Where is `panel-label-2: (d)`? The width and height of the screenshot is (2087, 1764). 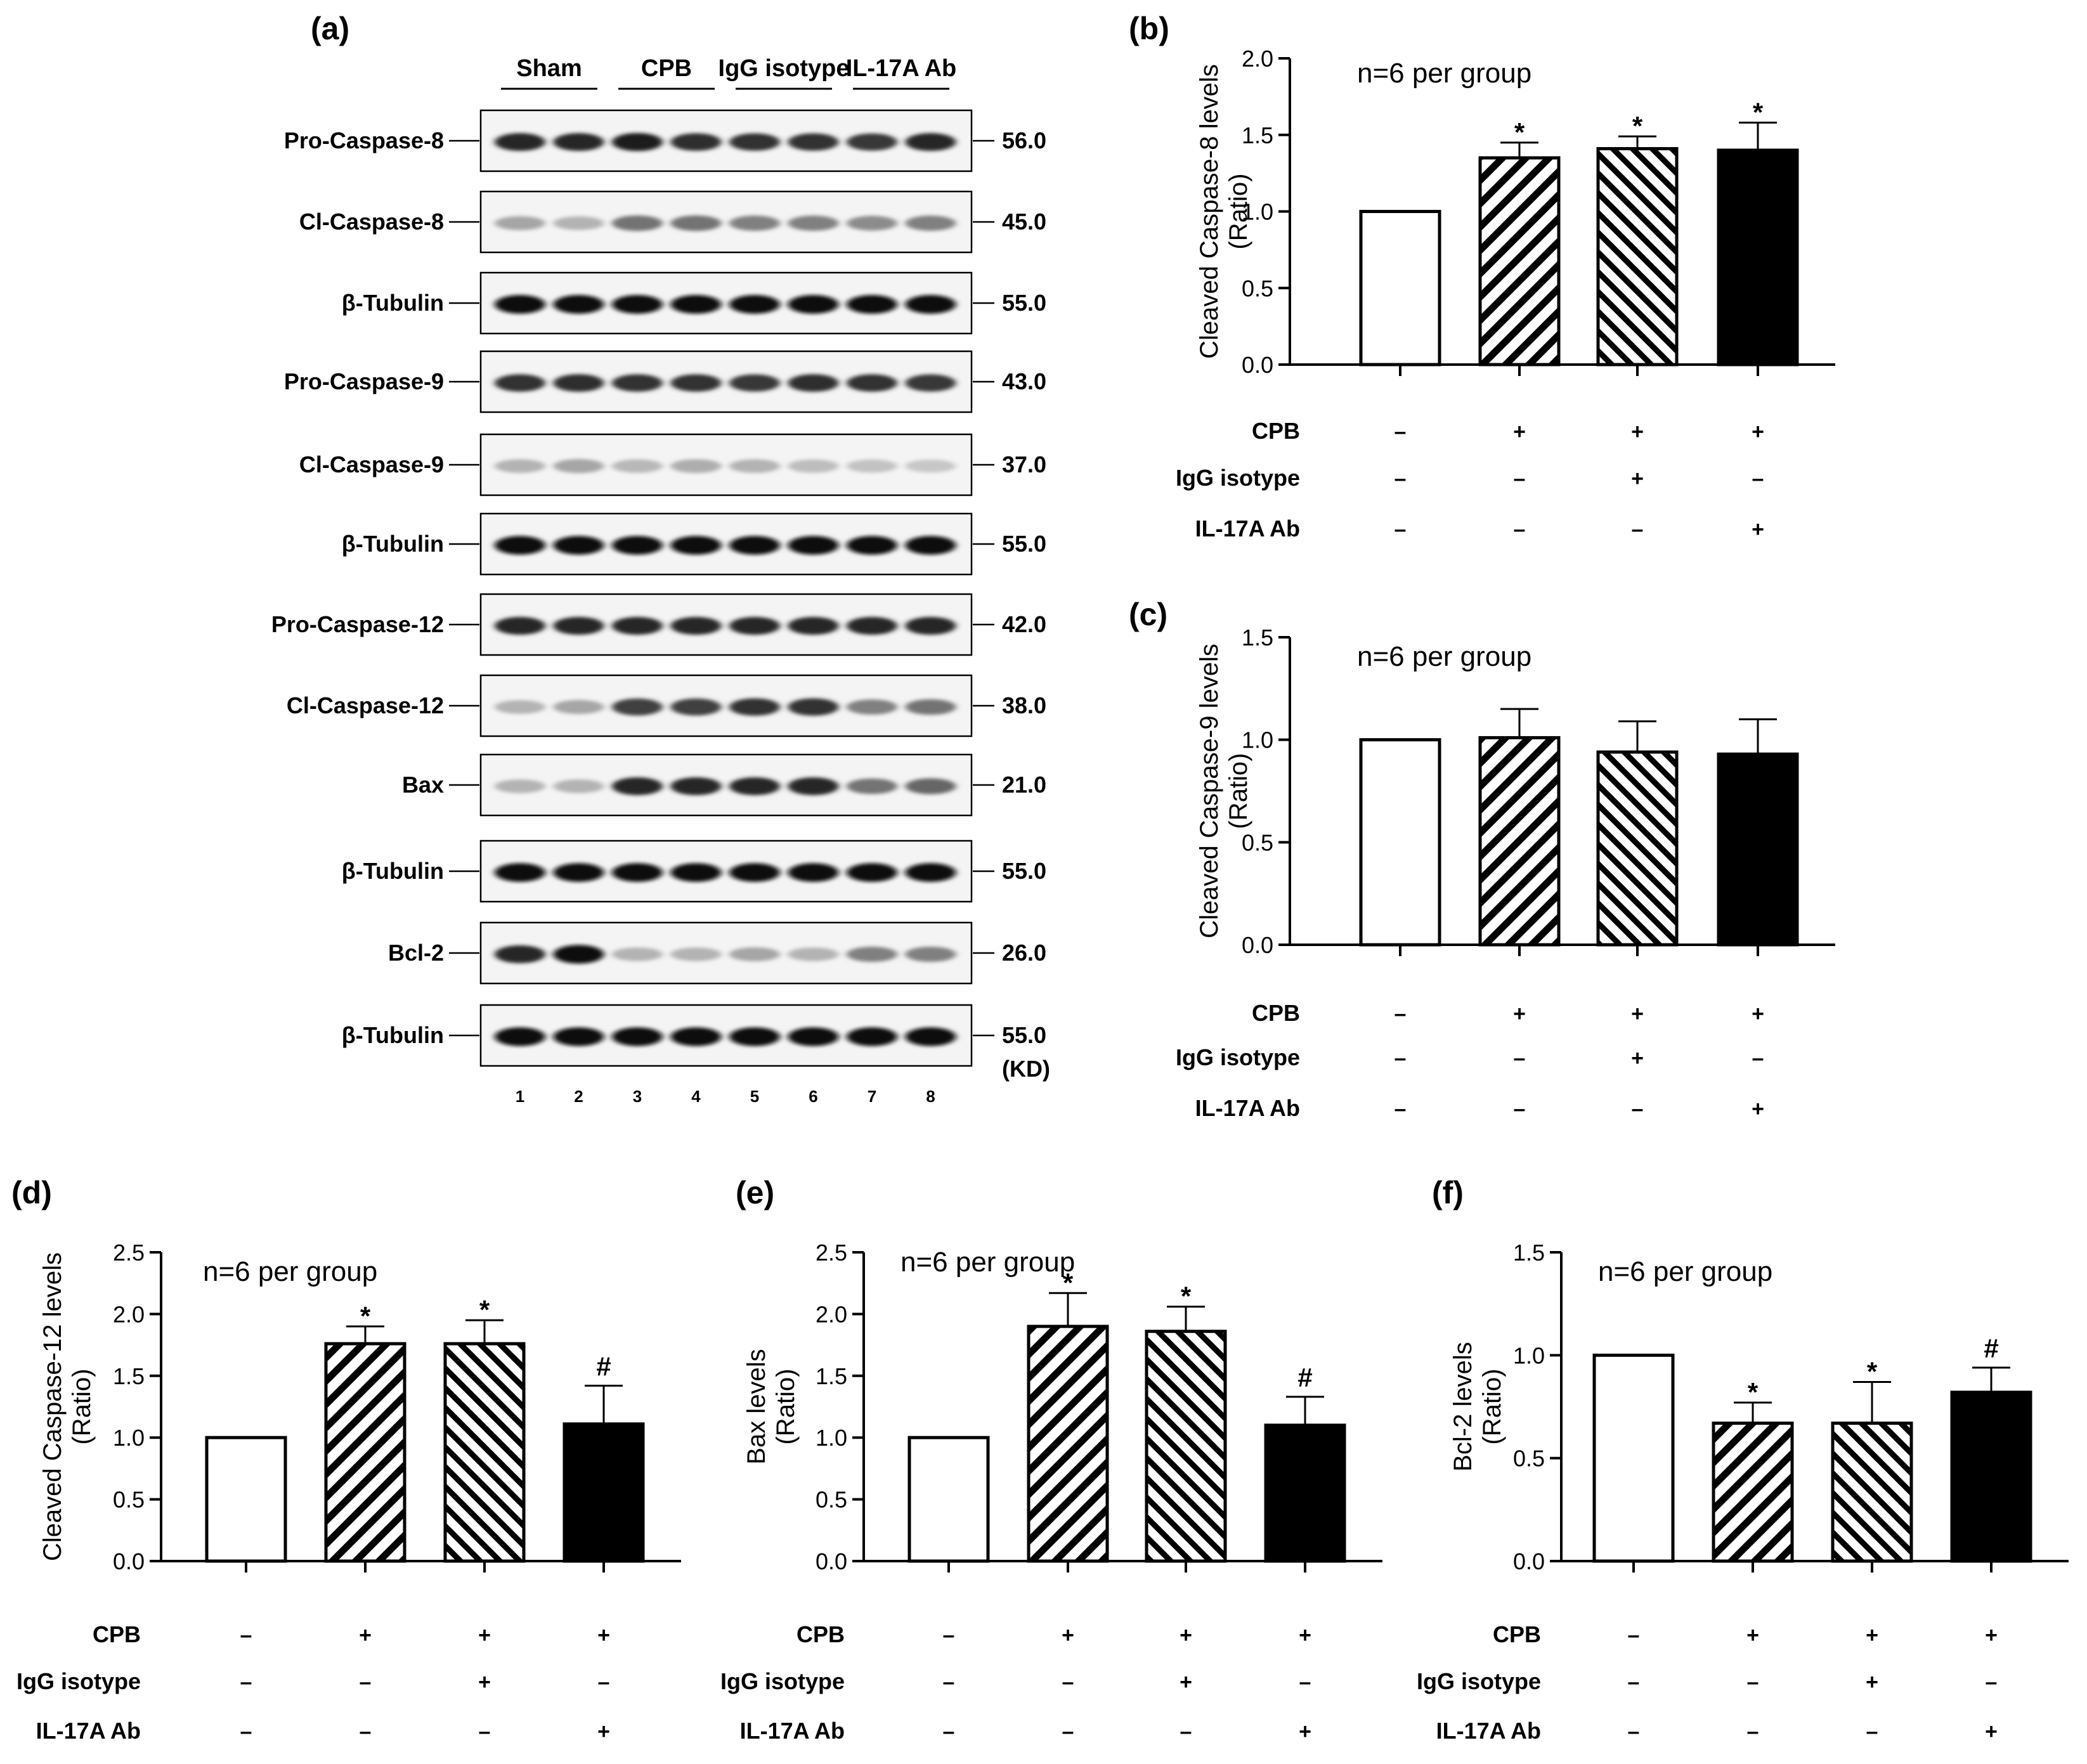
panel-label-2: (d) is located at coordinates (31, 1192).